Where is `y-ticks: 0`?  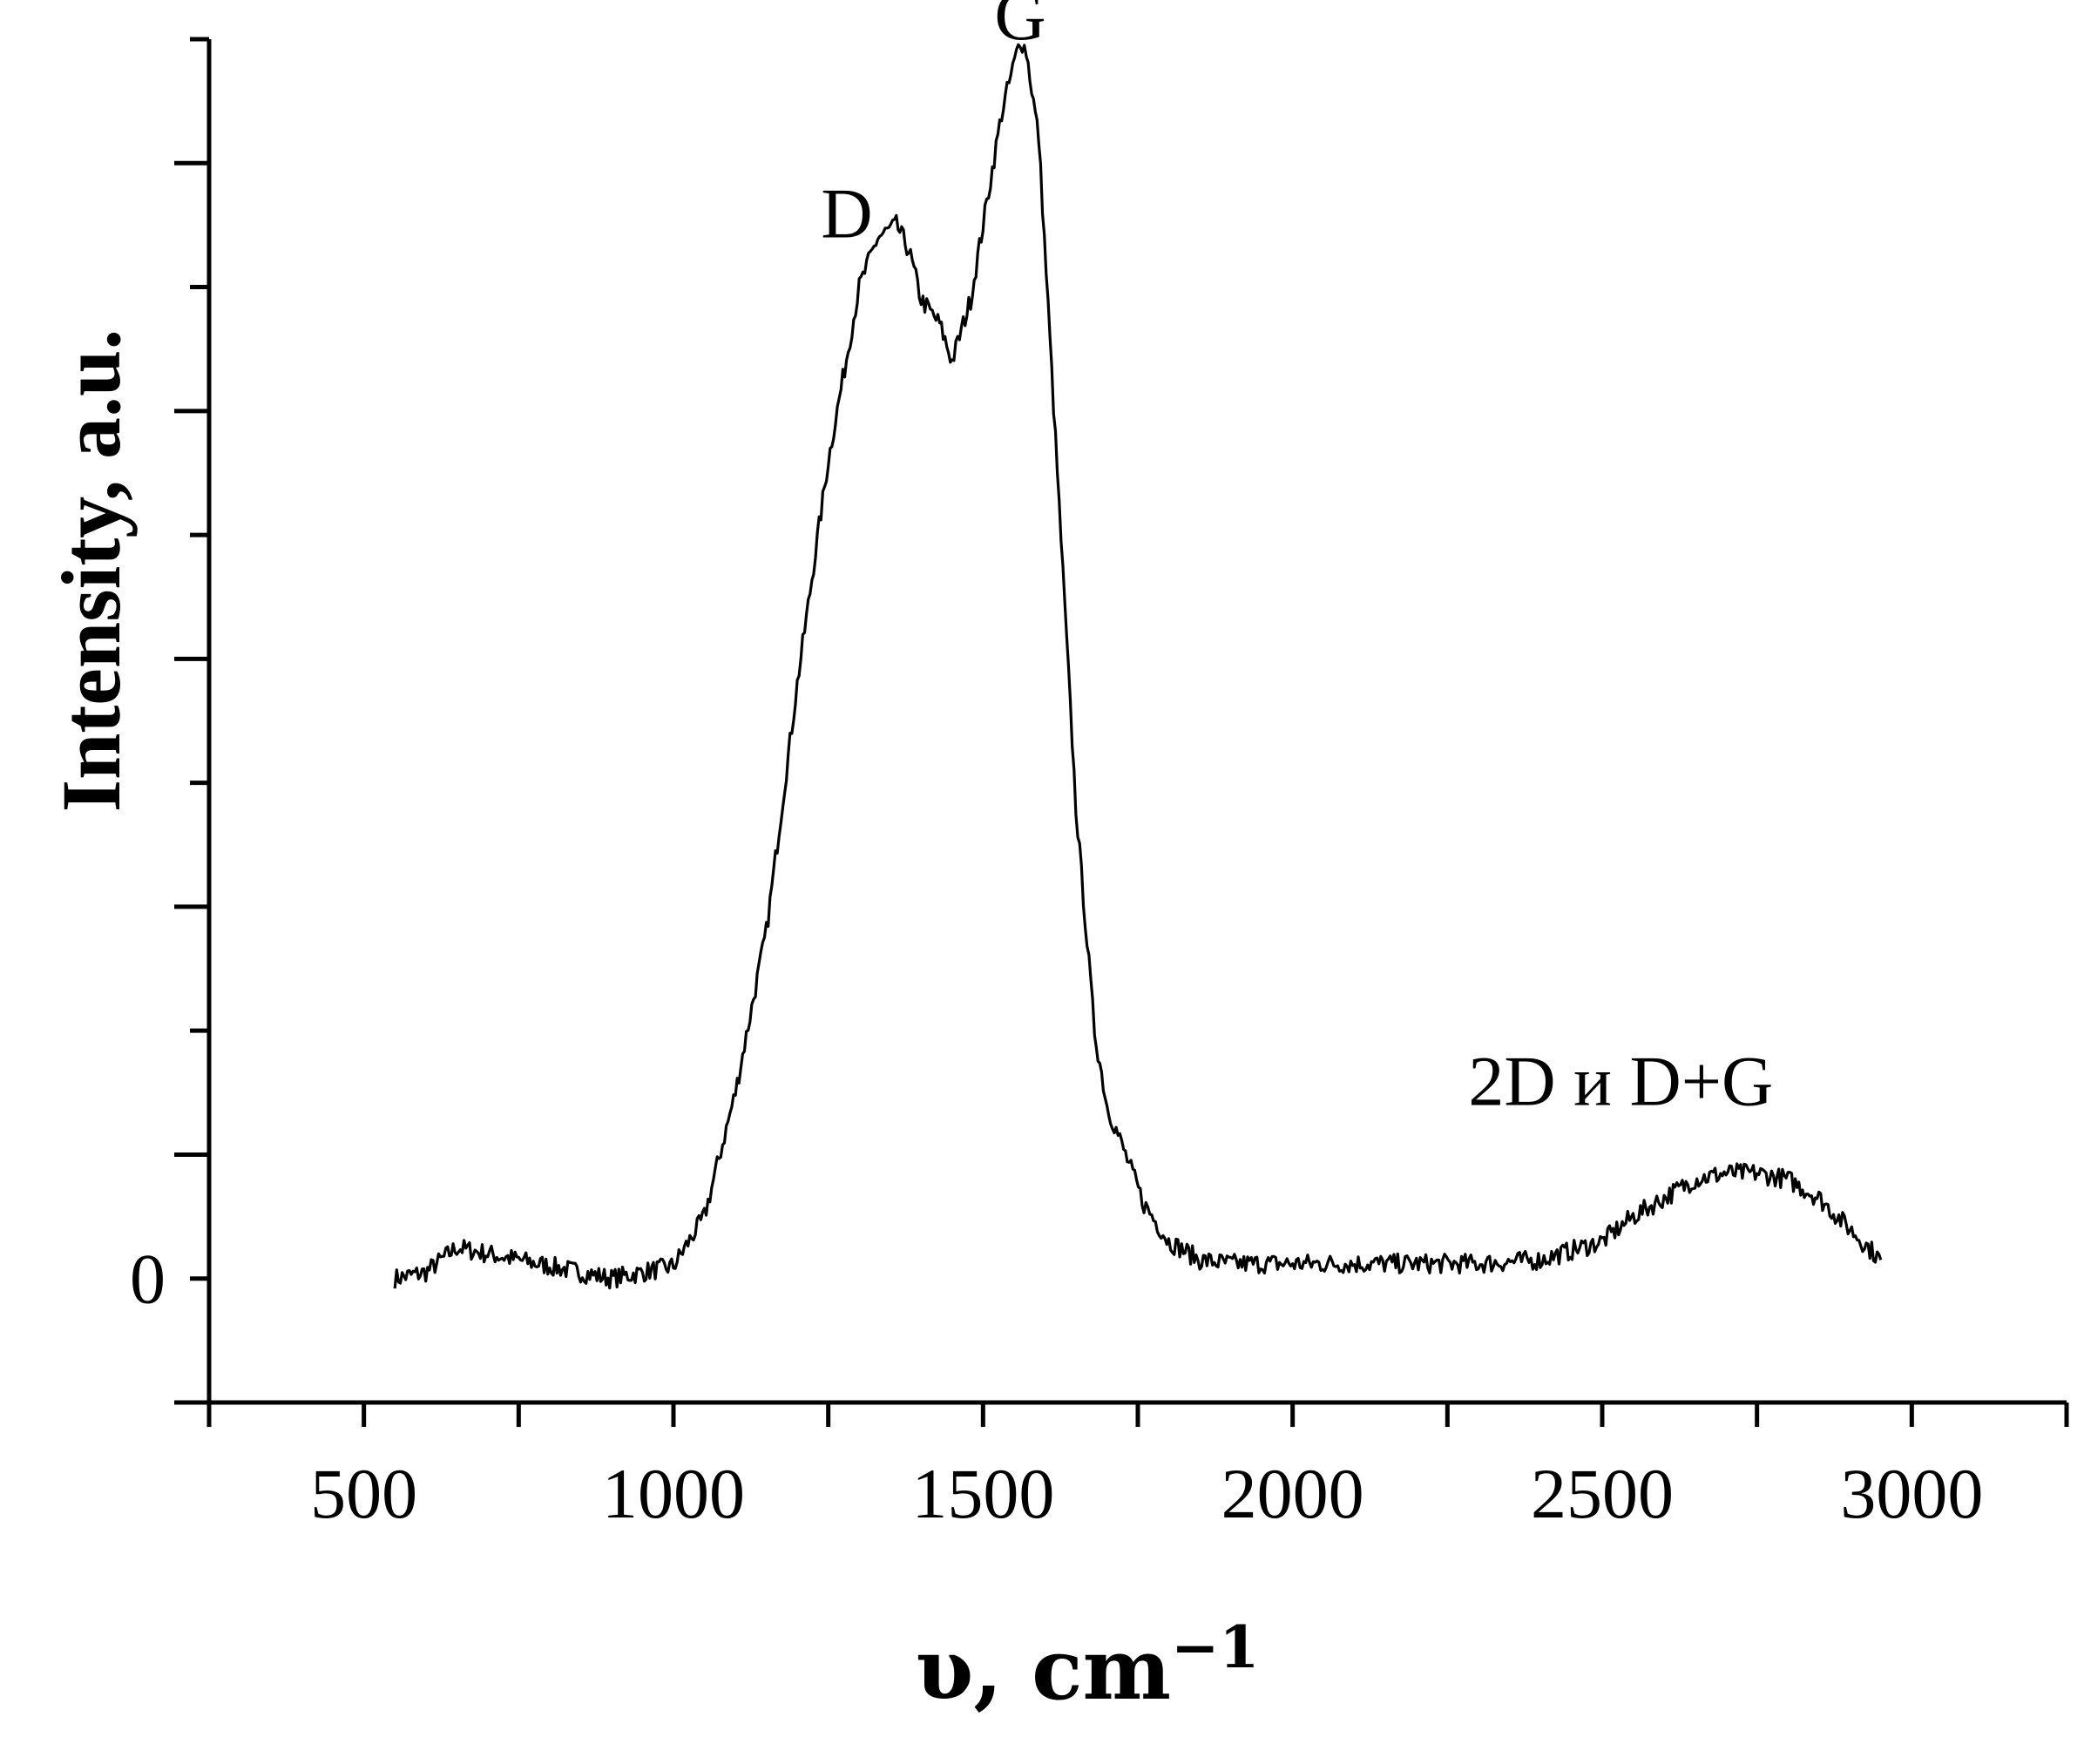 y-ticks: 0 is located at coordinates (170, 721).